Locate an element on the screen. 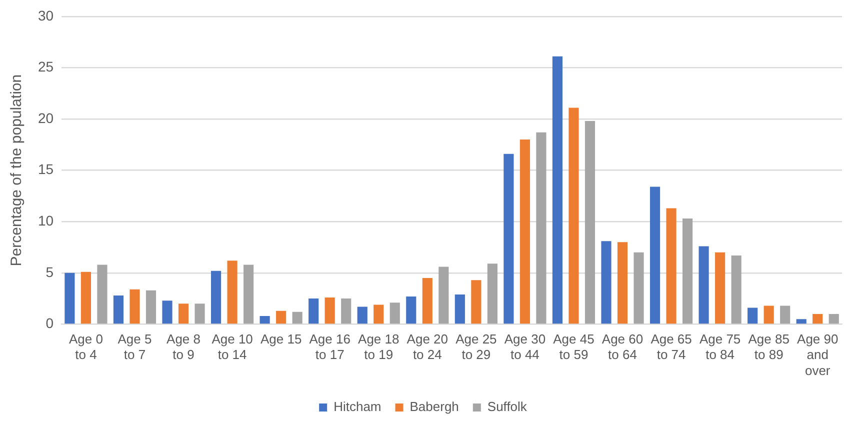 The image size is (848, 430). x-tick-label: Age 8 to 9 is located at coordinates (183, 347).